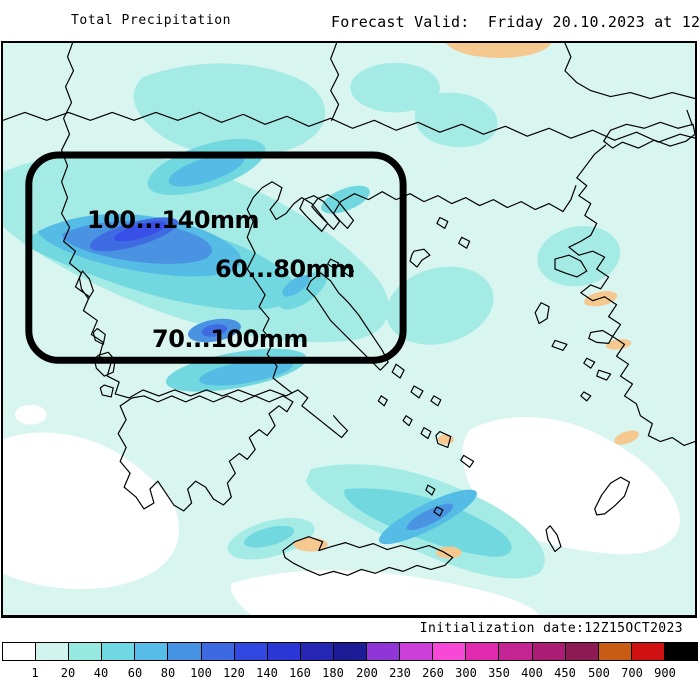 The image size is (700, 700). I want to click on coastline-thrace, so click(458, 199).